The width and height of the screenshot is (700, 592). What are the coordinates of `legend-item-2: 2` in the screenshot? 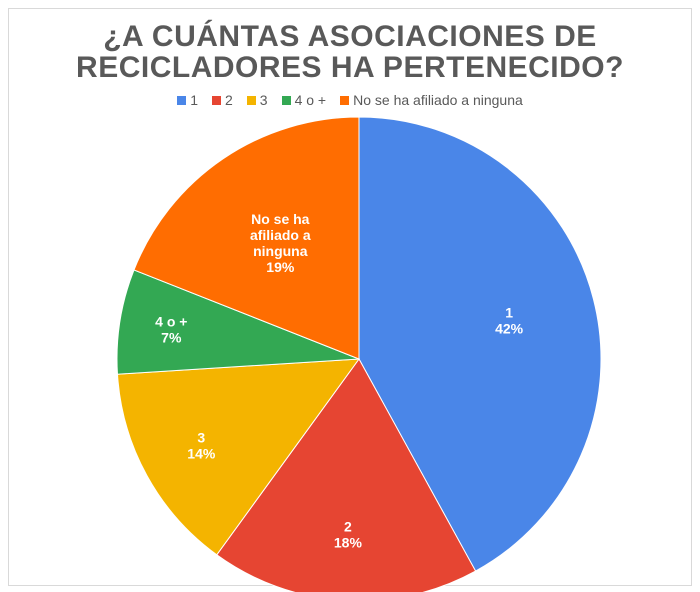 It's located at (222, 100).